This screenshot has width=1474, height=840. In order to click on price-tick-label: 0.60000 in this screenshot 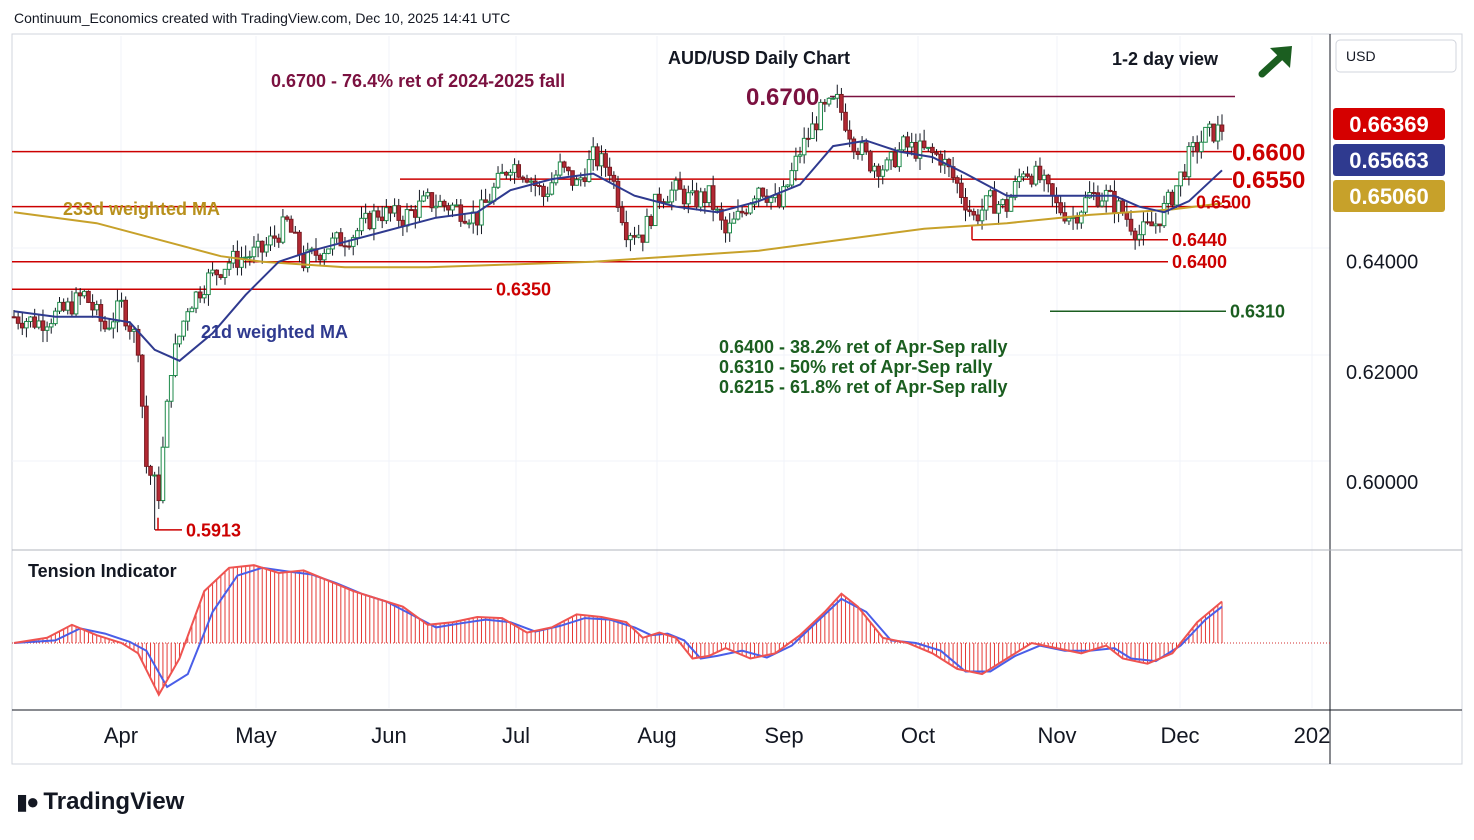, I will do `click(1382, 483)`.